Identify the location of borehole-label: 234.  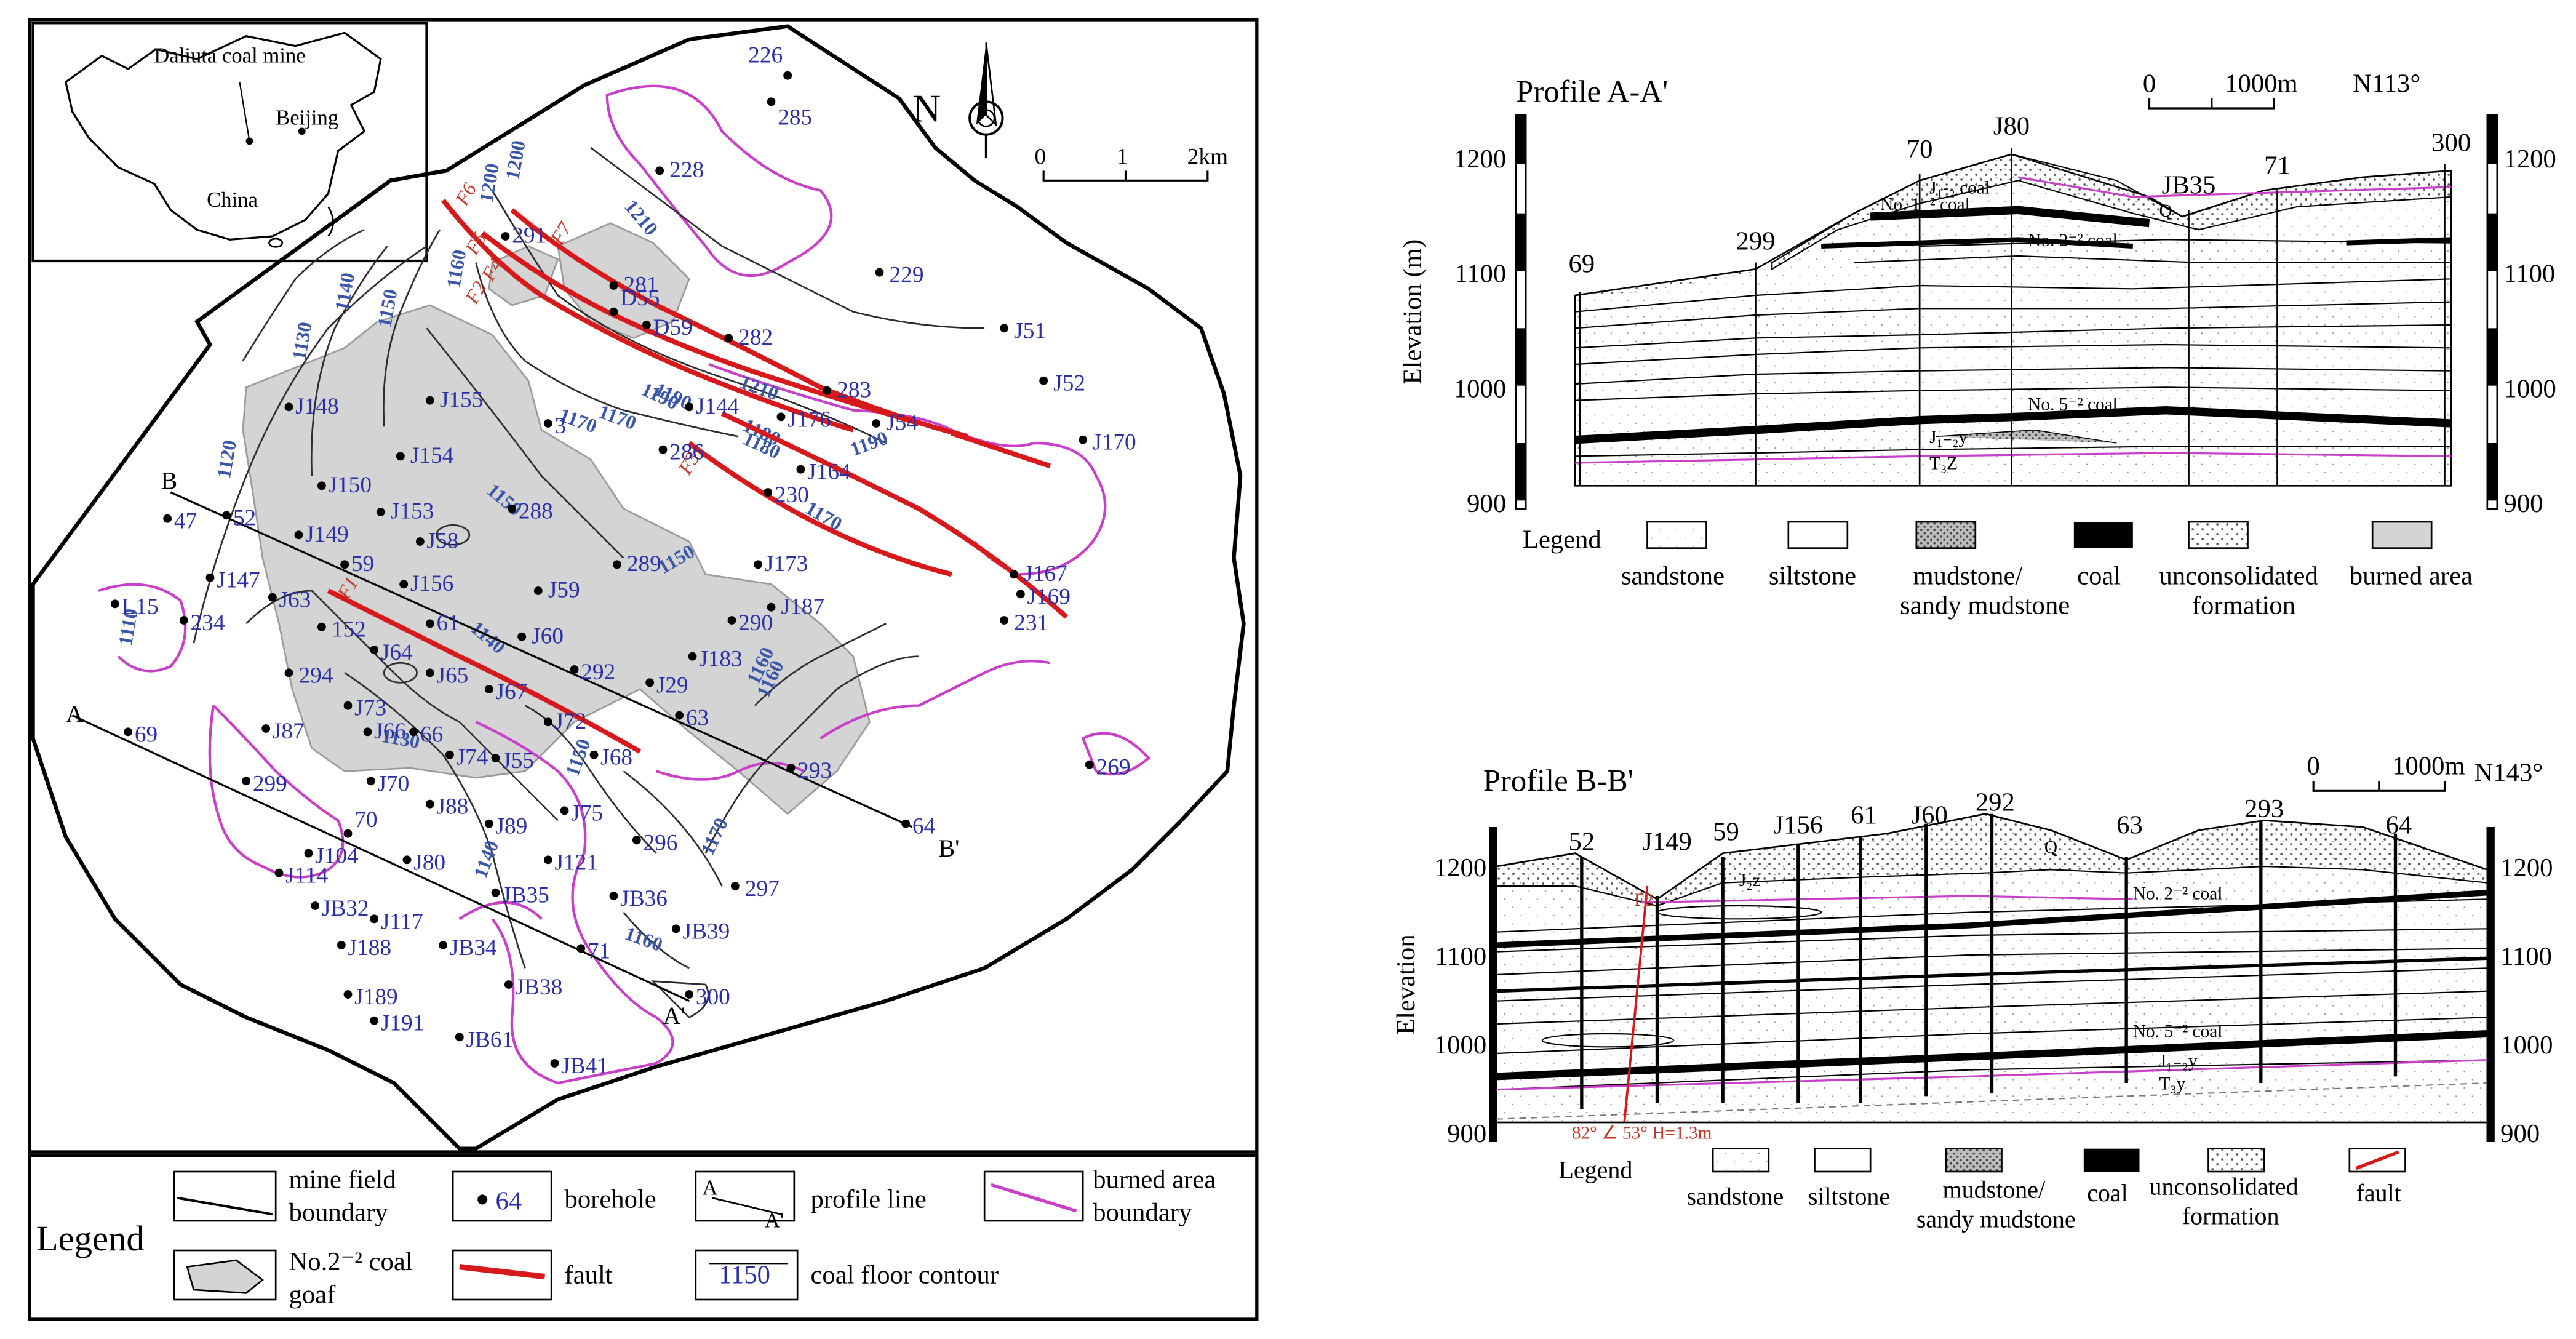
(208, 623).